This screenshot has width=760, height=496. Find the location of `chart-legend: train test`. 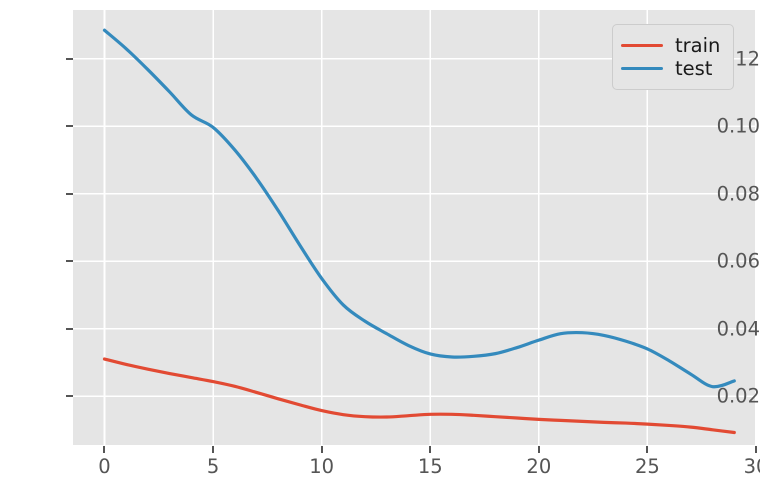

chart-legend: train test is located at coordinates (673, 57).